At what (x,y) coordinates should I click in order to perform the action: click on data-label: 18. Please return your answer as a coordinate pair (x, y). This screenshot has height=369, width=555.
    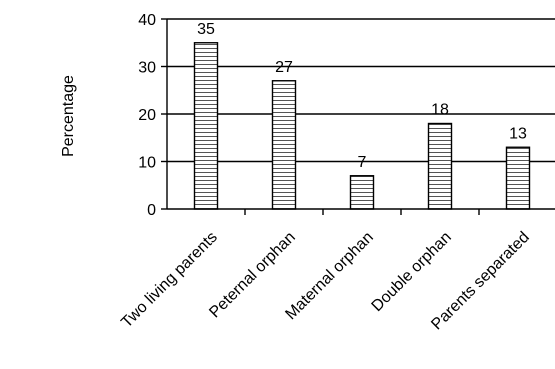
    Looking at the image, I should click on (440, 110).